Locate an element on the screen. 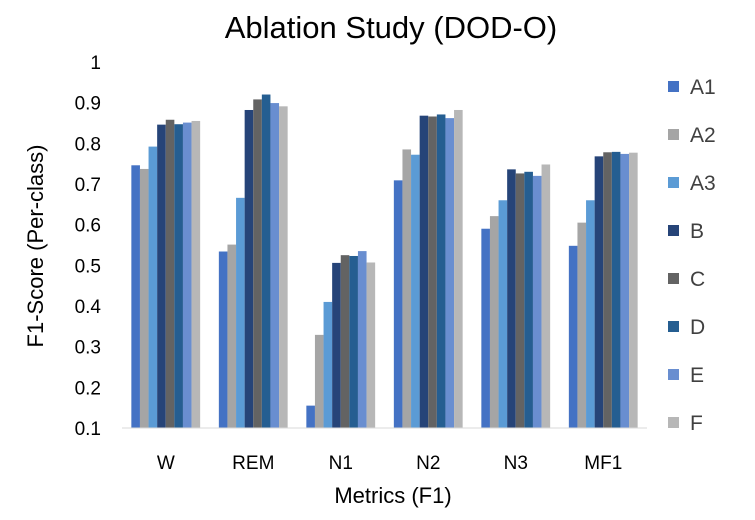 The height and width of the screenshot is (520, 755). legend-label: F is located at coordinates (696, 423).